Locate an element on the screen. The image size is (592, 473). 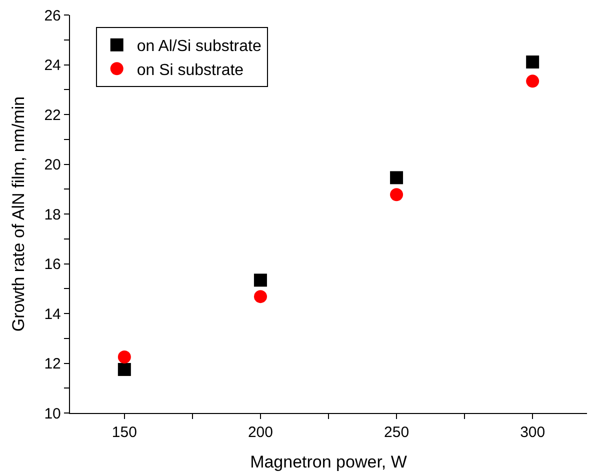
x-tick-label: 300 is located at coordinates (533, 433).